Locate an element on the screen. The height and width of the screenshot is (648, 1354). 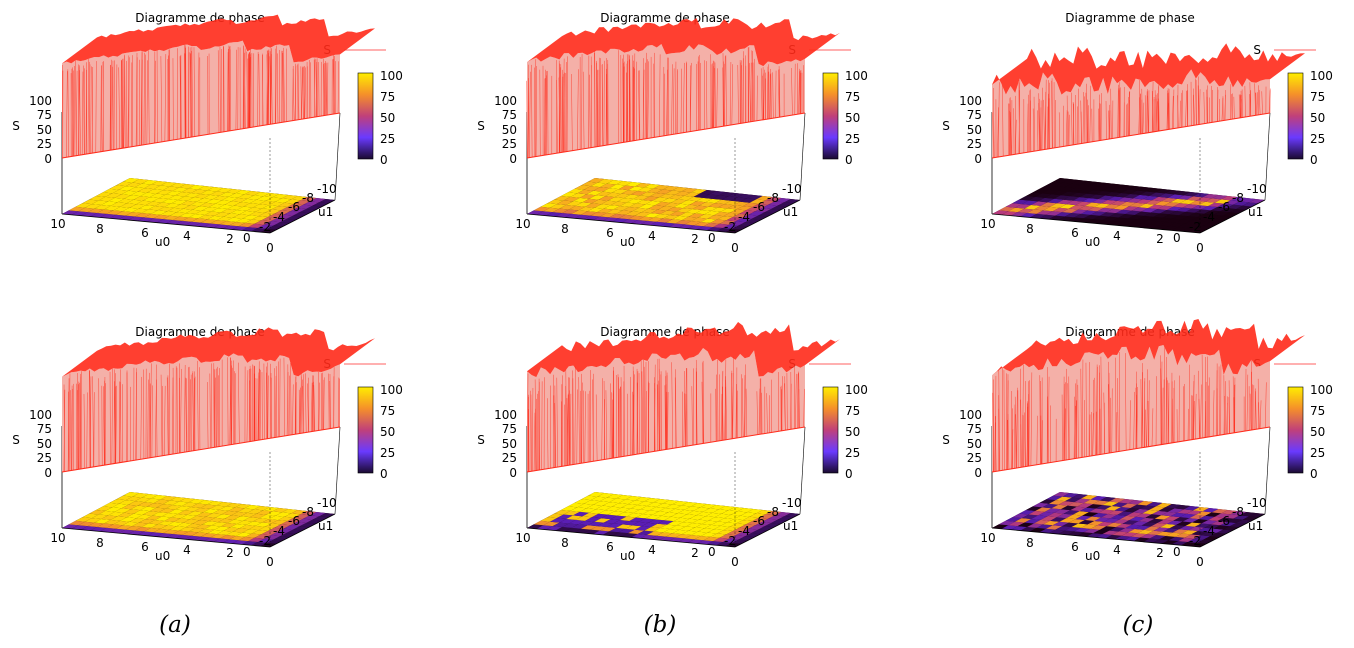
colorbar-tick-label: 0 is located at coordinates (849, 160).